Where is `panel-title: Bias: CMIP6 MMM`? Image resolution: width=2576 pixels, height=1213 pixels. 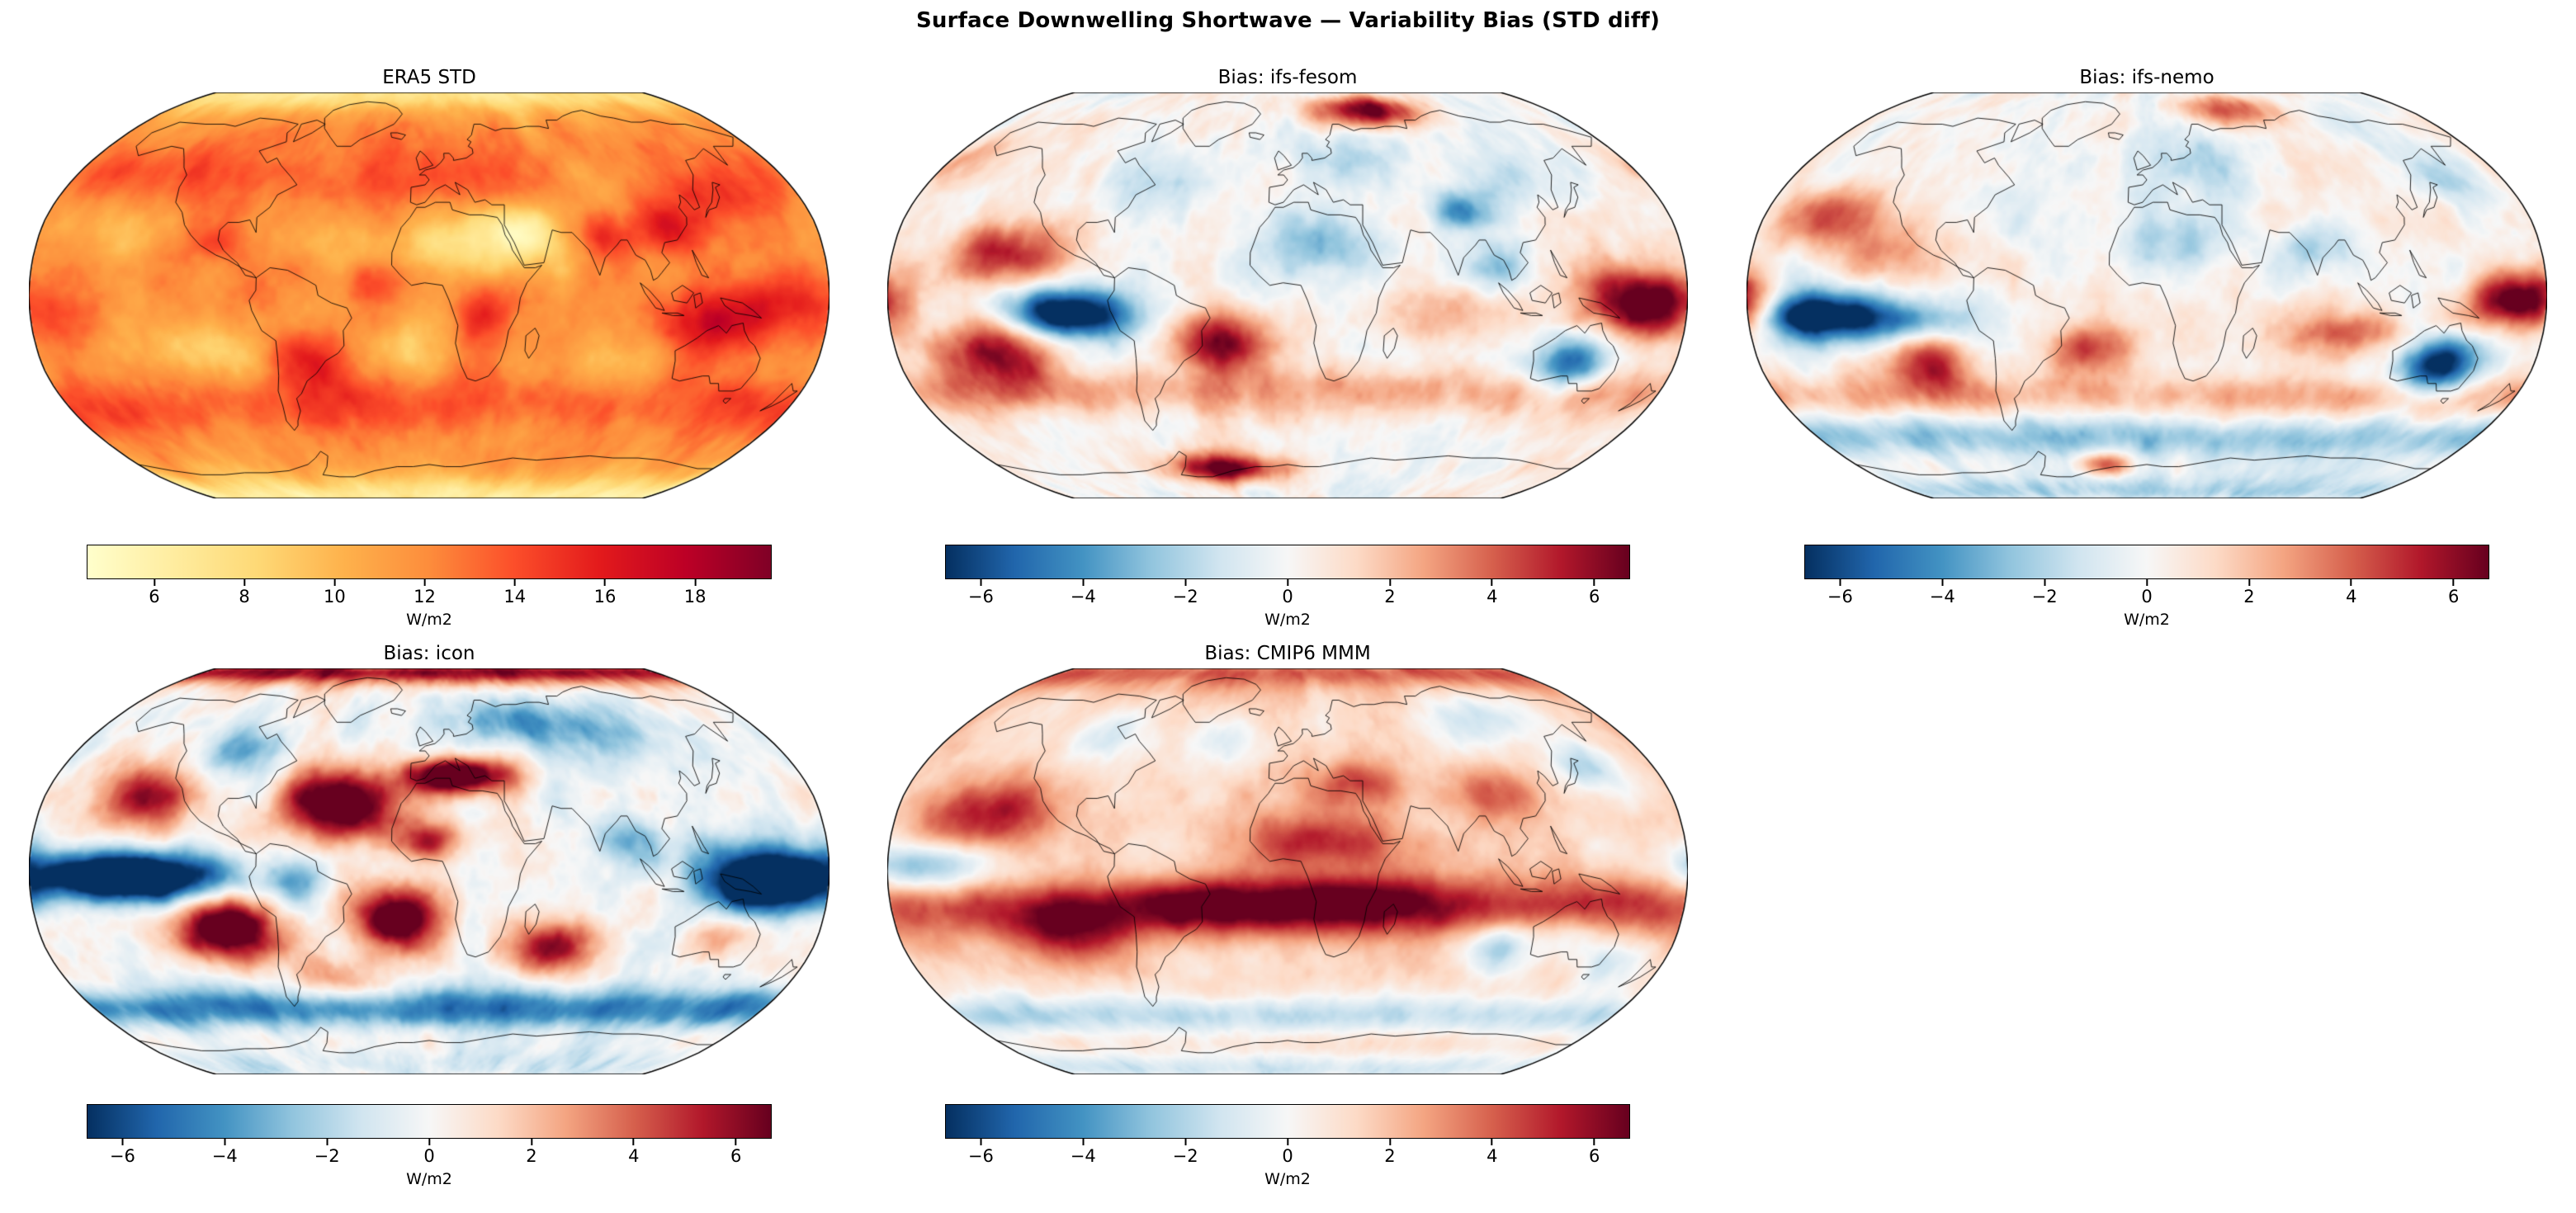
panel-title: Bias: CMIP6 MMM is located at coordinates (1287, 653).